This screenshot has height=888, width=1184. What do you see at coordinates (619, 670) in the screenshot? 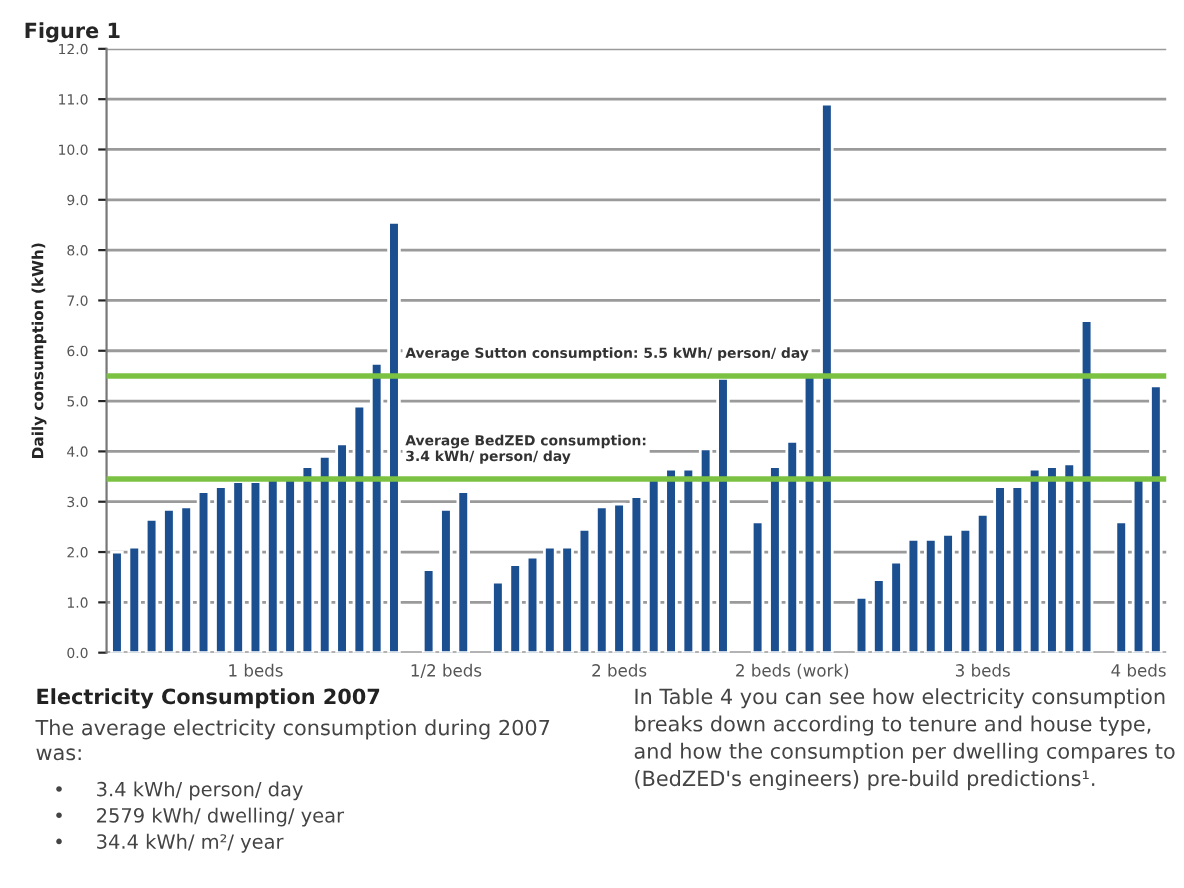
I see `x-tick-label: 2 beds` at bounding box center [619, 670].